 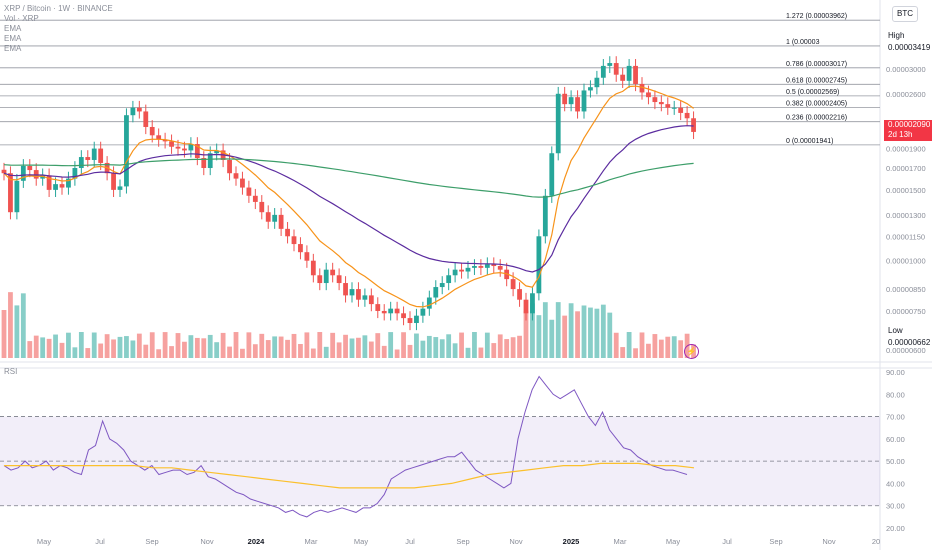 I want to click on rsi-title: RSI, so click(x=11, y=371).